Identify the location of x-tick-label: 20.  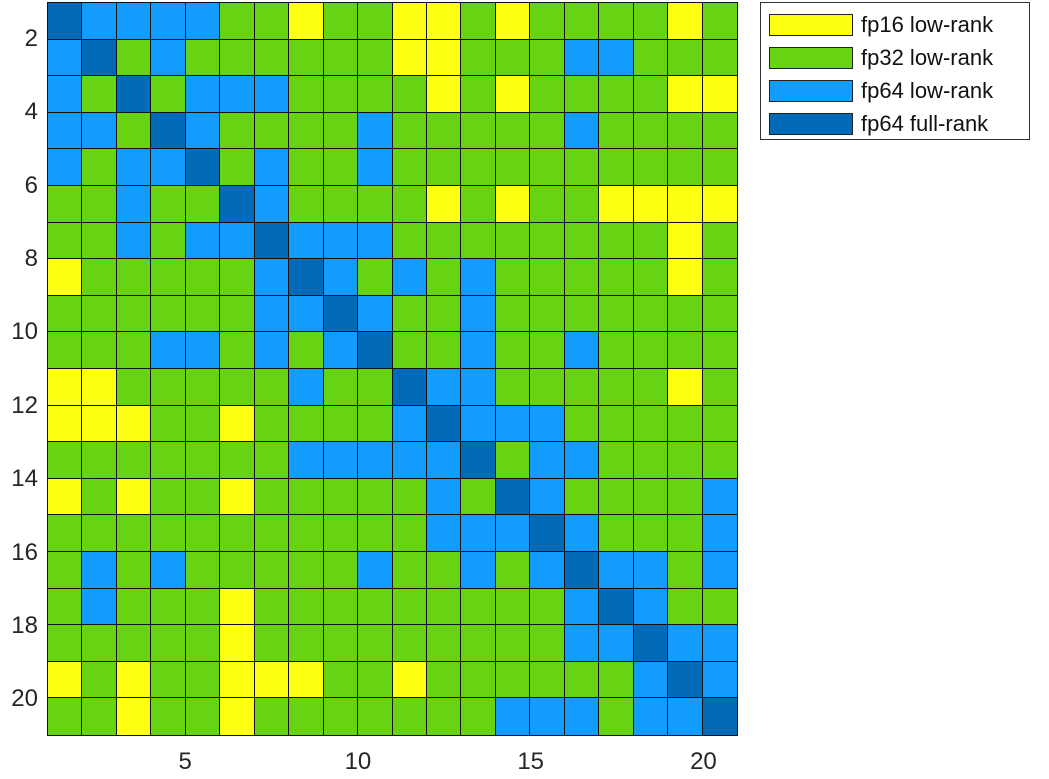
(703, 761).